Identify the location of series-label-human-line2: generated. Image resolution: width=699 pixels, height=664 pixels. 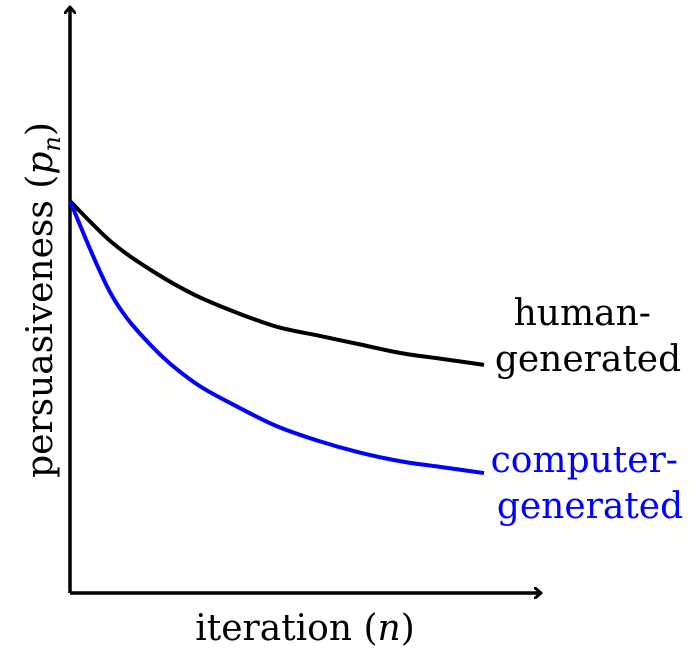
(588, 359).